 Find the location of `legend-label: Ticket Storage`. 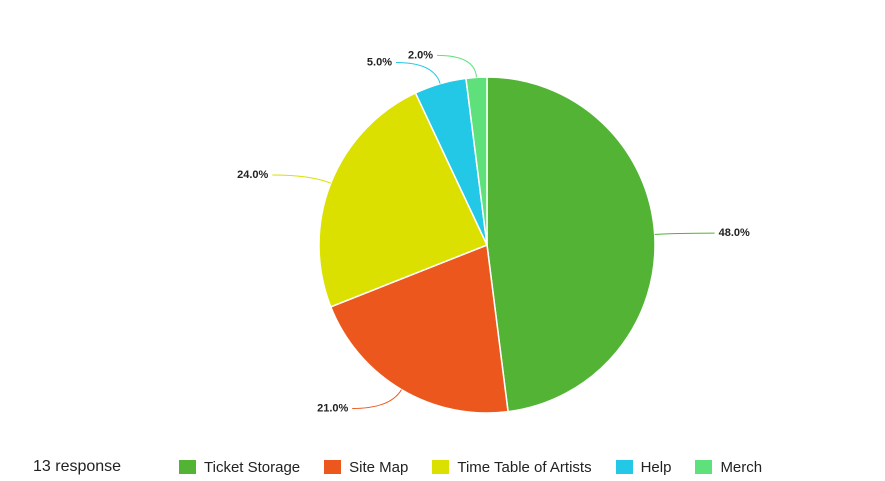

legend-label: Ticket Storage is located at coordinates (252, 467).